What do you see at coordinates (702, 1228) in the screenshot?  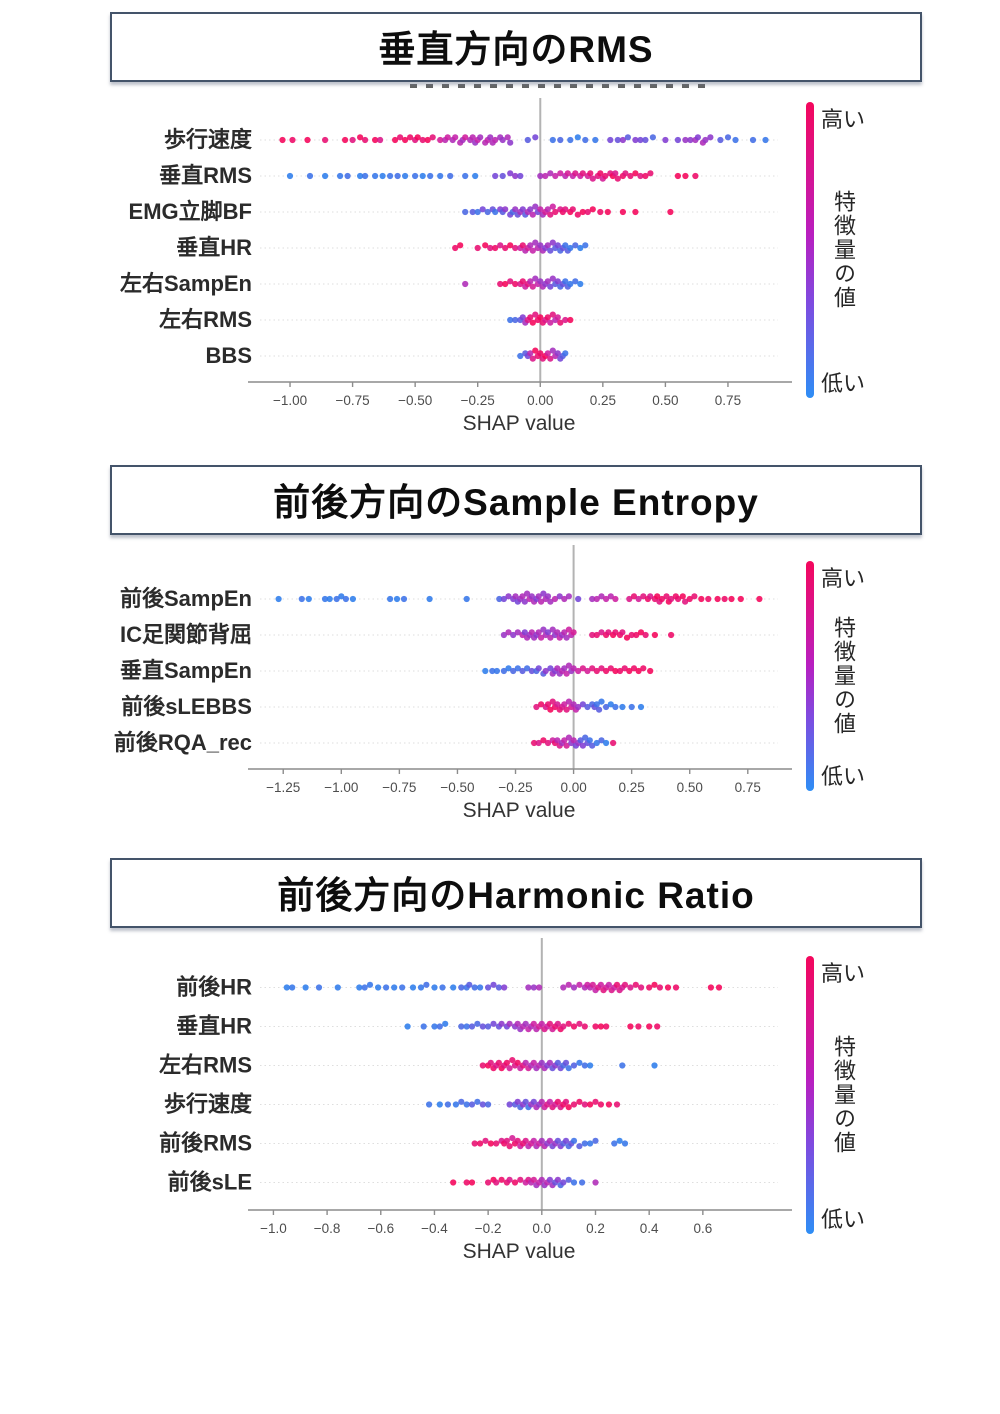 I see `svg-text: 0.6` at bounding box center [702, 1228].